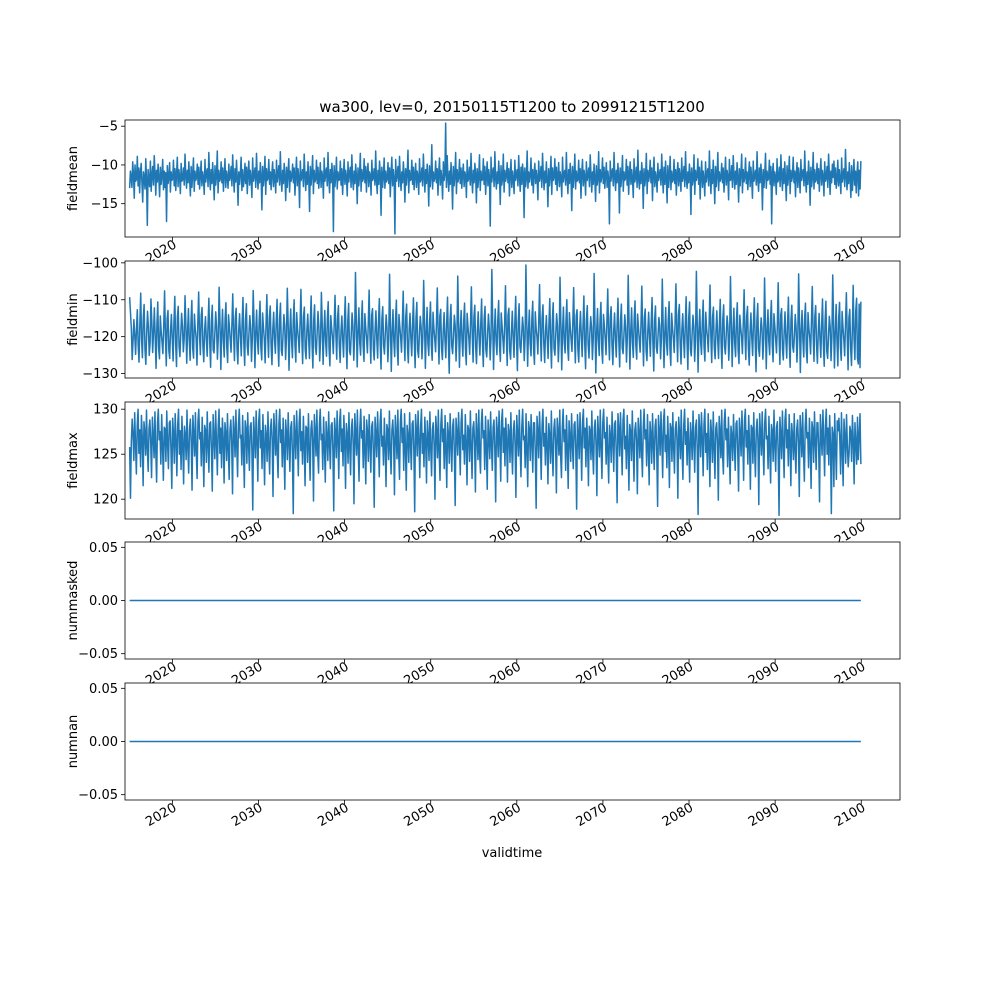 This screenshot has width=1000, height=1000. What do you see at coordinates (100, 374) in the screenshot?
I see `y-tick-label: −130` at bounding box center [100, 374].